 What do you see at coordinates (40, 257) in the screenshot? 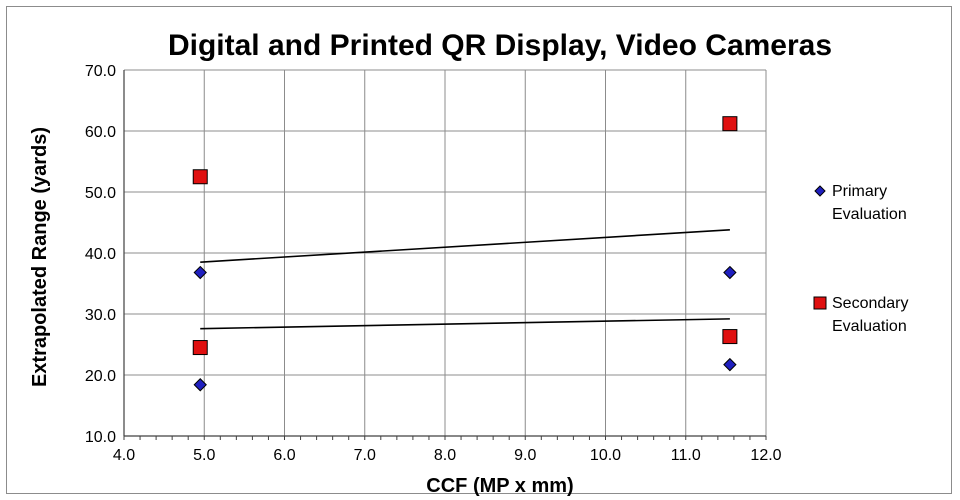
I see `y-axis-label: Extrapolated Range (yards)` at bounding box center [40, 257].